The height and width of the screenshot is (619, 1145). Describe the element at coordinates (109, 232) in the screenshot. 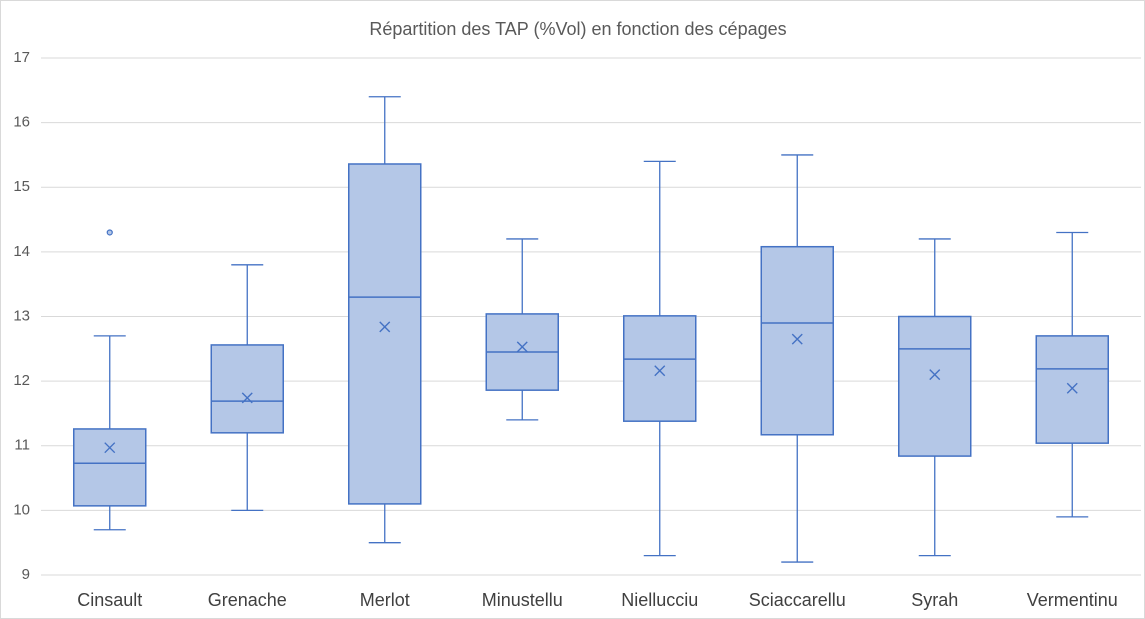

I see `outlier` at that location.